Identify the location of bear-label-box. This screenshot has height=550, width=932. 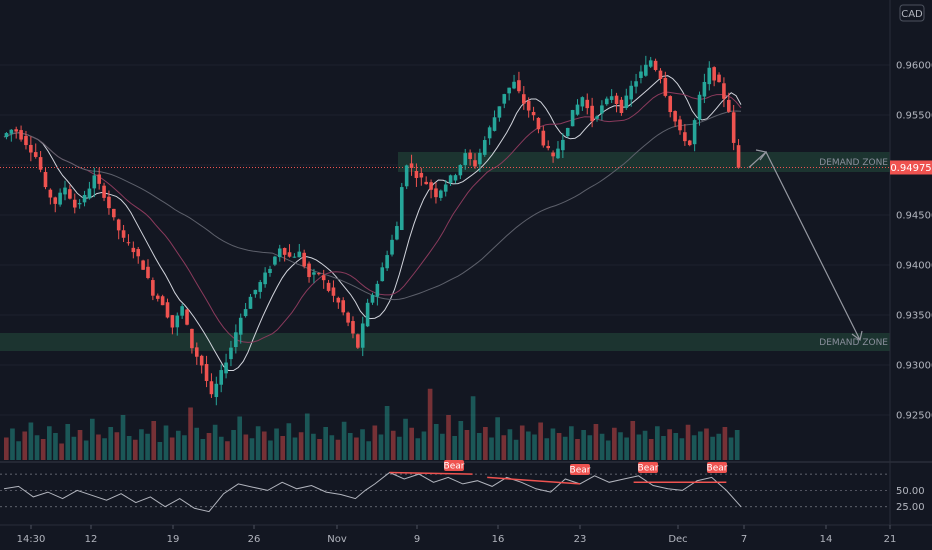
(454, 465).